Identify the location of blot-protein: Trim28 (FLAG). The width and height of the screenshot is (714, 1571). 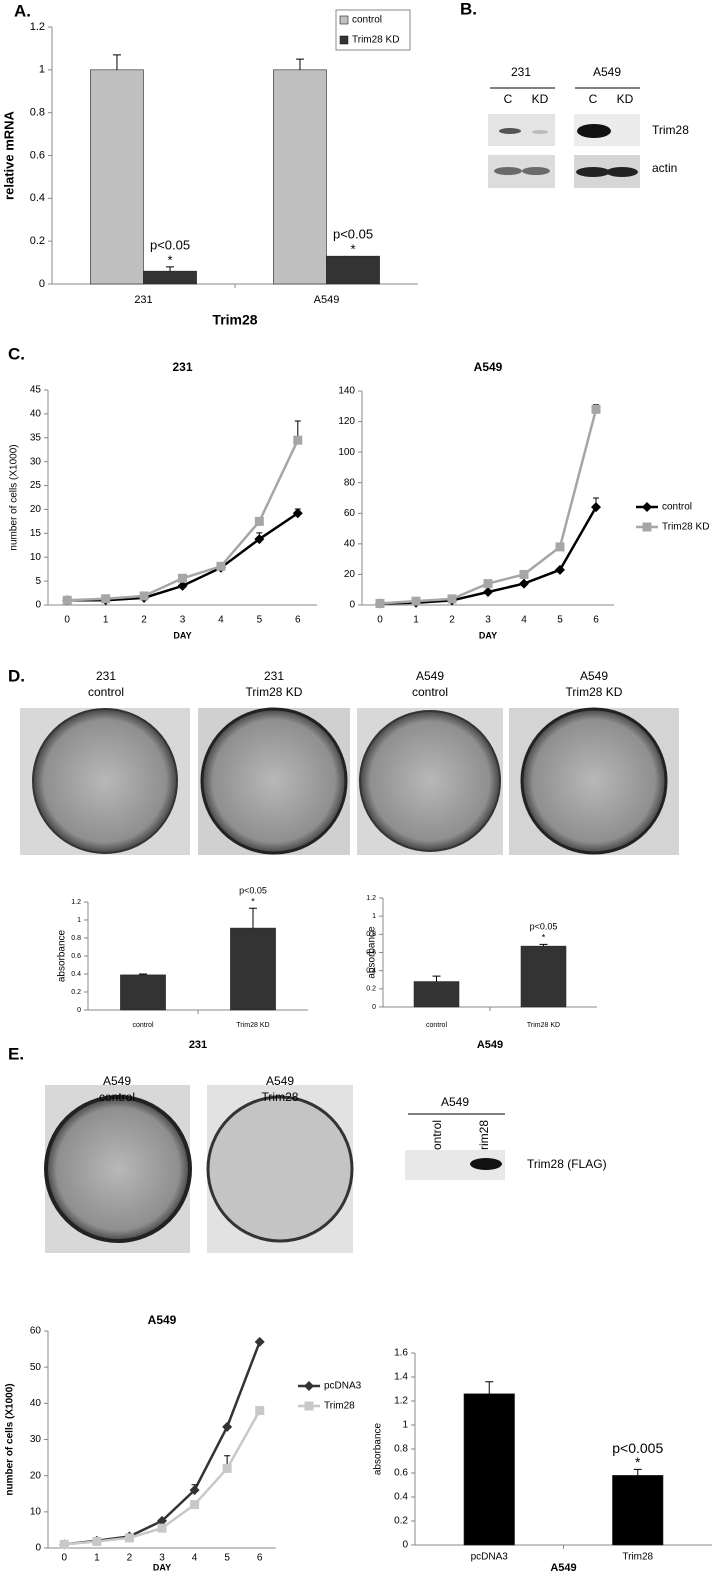
(567, 1164).